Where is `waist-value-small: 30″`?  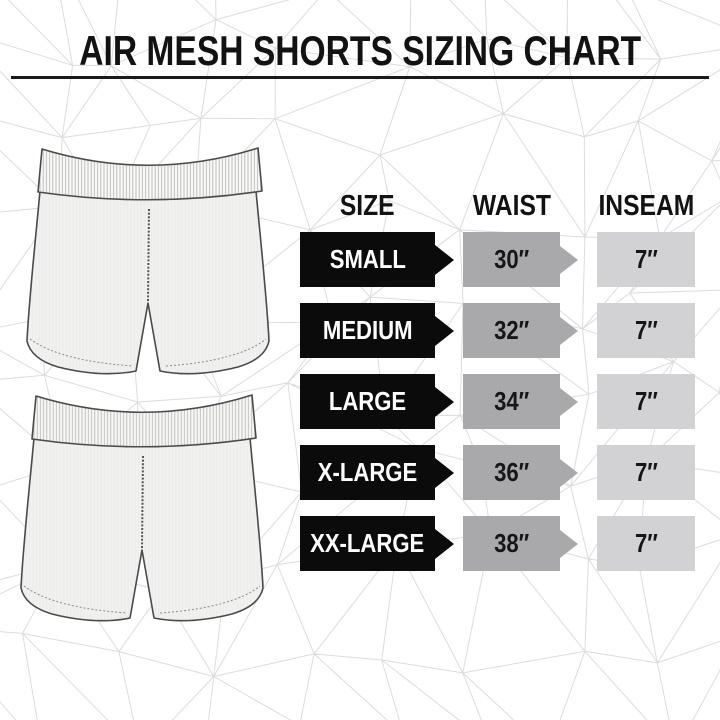 waist-value-small: 30″ is located at coordinates (520, 259).